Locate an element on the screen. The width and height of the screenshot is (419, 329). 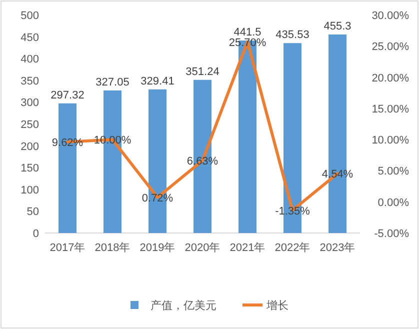
y-tick-label: 450 is located at coordinates (29, 38).